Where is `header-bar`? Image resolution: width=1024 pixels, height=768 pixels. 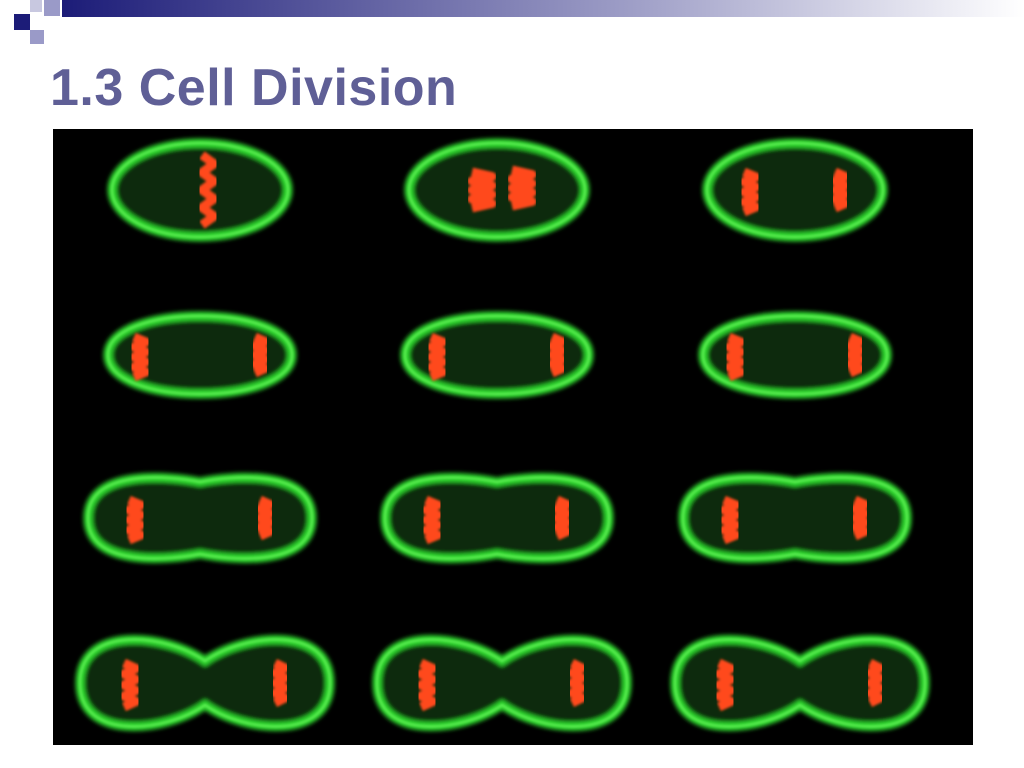 header-bar is located at coordinates (543, 8).